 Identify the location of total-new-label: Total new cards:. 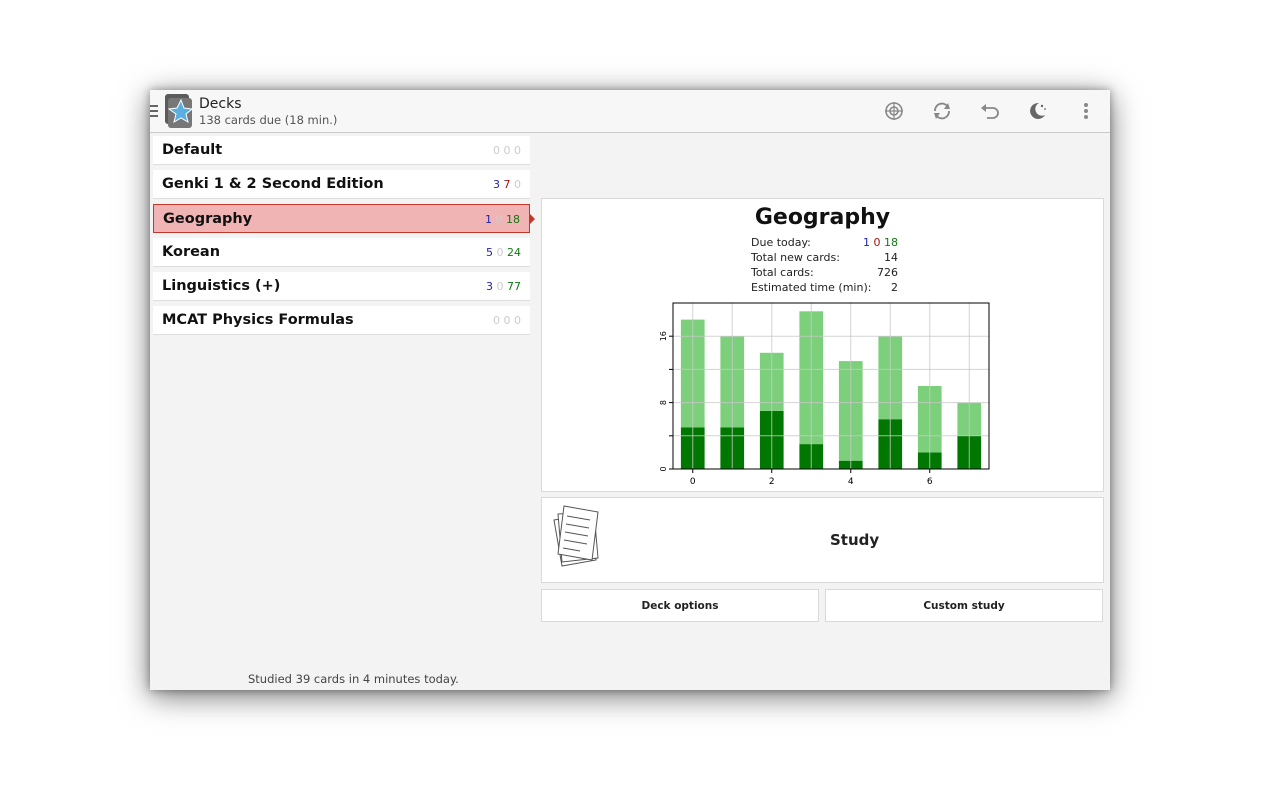
(795, 257).